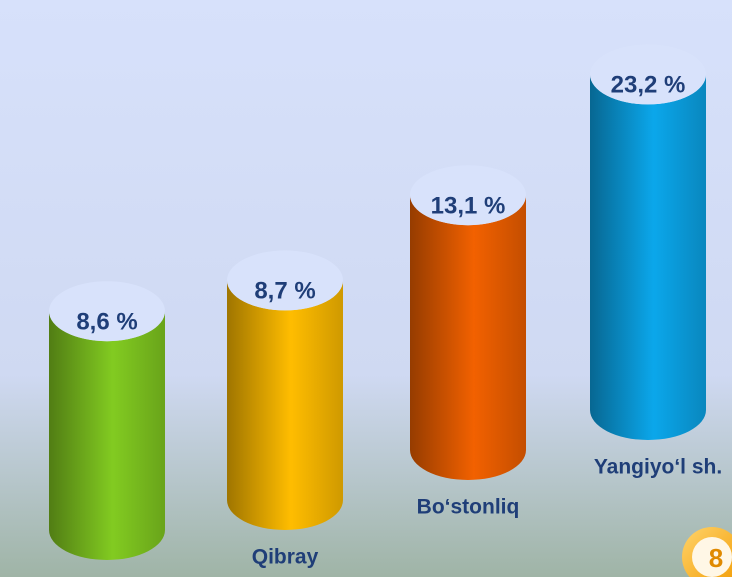 The image size is (732, 577). I want to click on category-label: Yangiyo‘l sh., so click(658, 467).